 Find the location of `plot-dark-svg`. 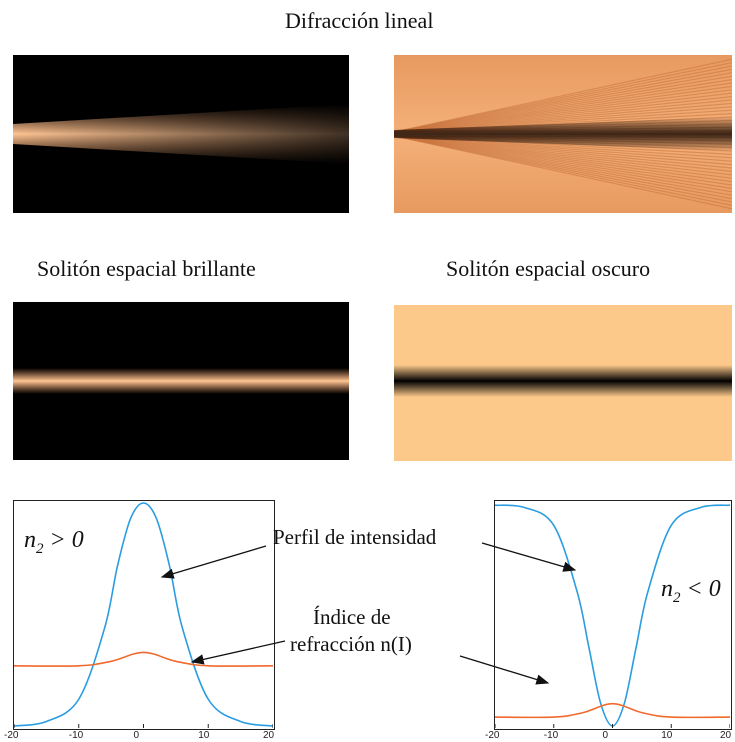

plot-dark-svg is located at coordinates (612, 616).